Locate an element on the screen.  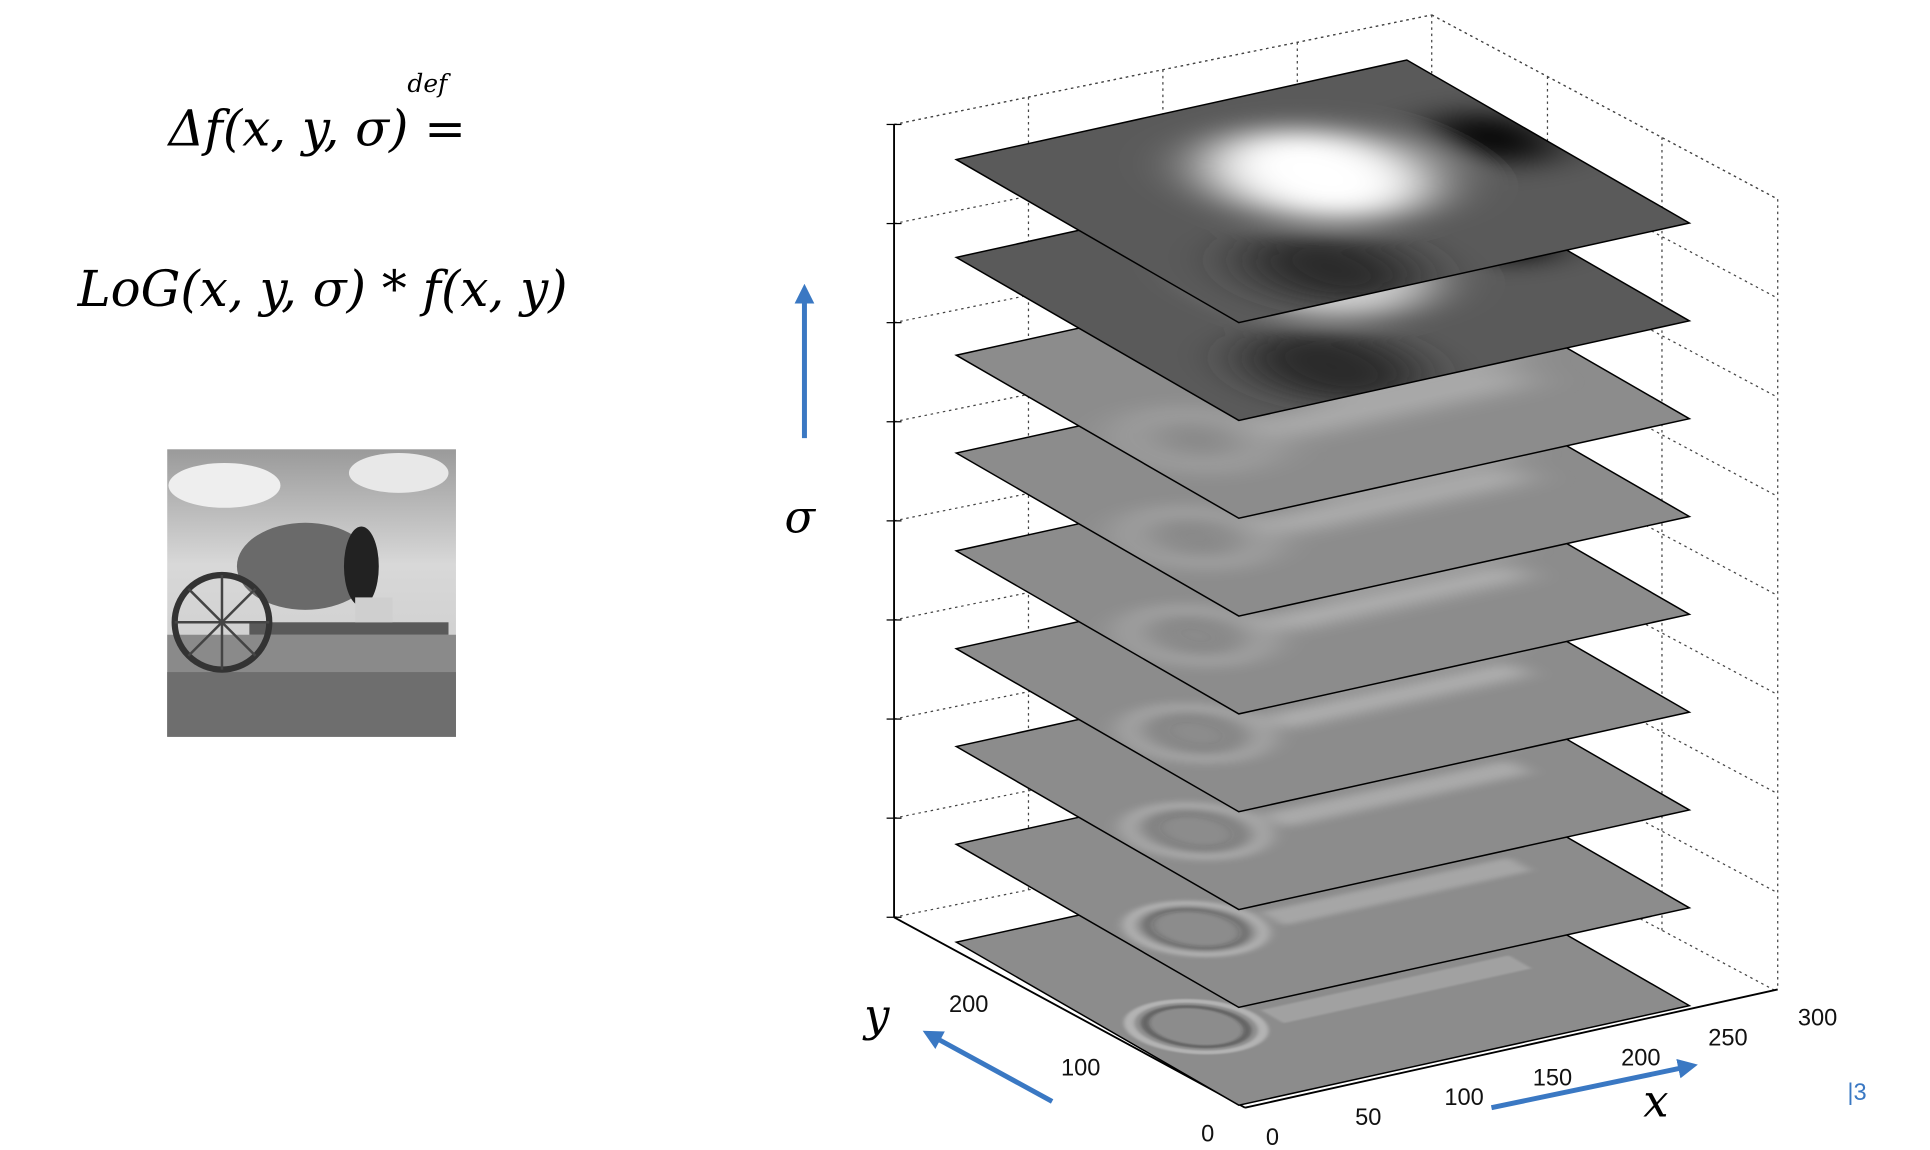
x-tick-label: 300 is located at coordinates (1817, 1019).